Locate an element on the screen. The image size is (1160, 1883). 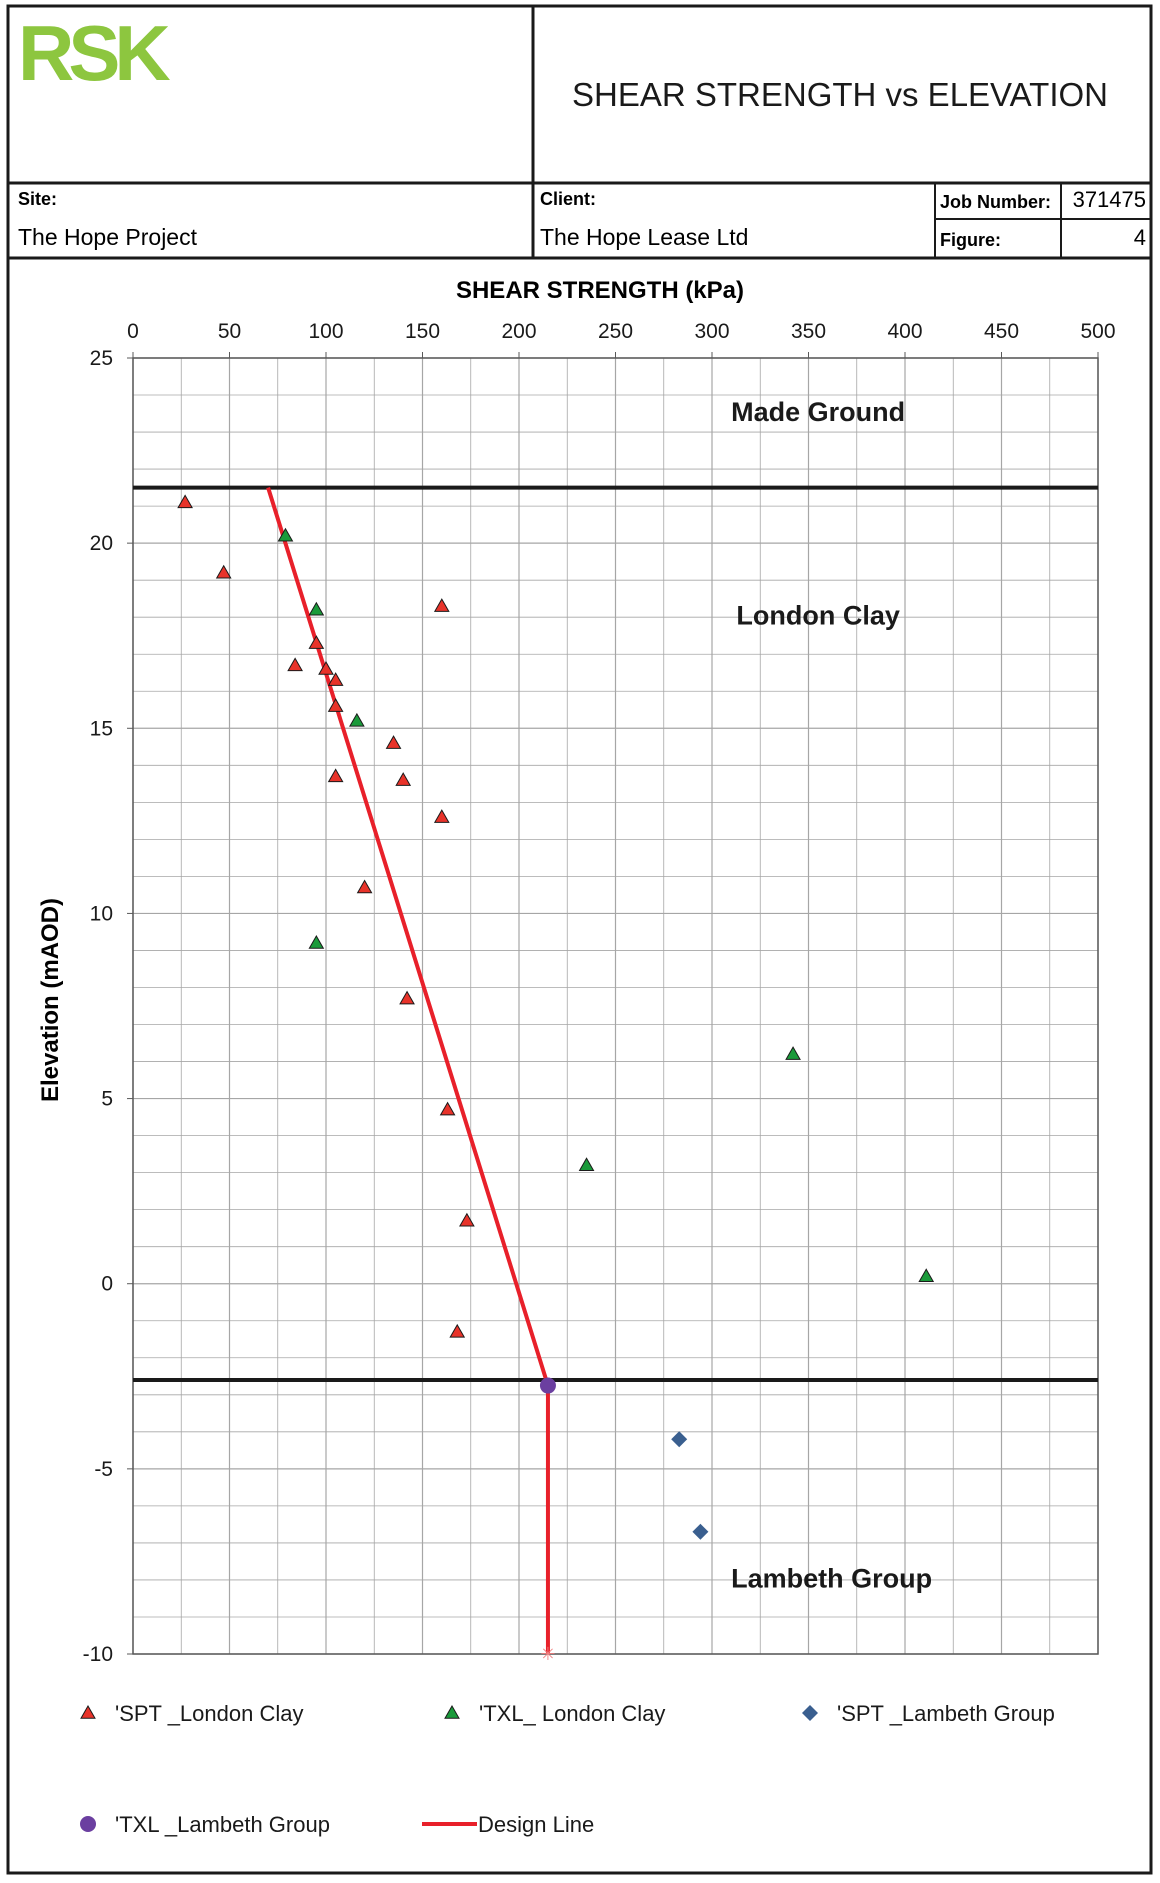
y-tick-label: -5 is located at coordinates (103, 1469).